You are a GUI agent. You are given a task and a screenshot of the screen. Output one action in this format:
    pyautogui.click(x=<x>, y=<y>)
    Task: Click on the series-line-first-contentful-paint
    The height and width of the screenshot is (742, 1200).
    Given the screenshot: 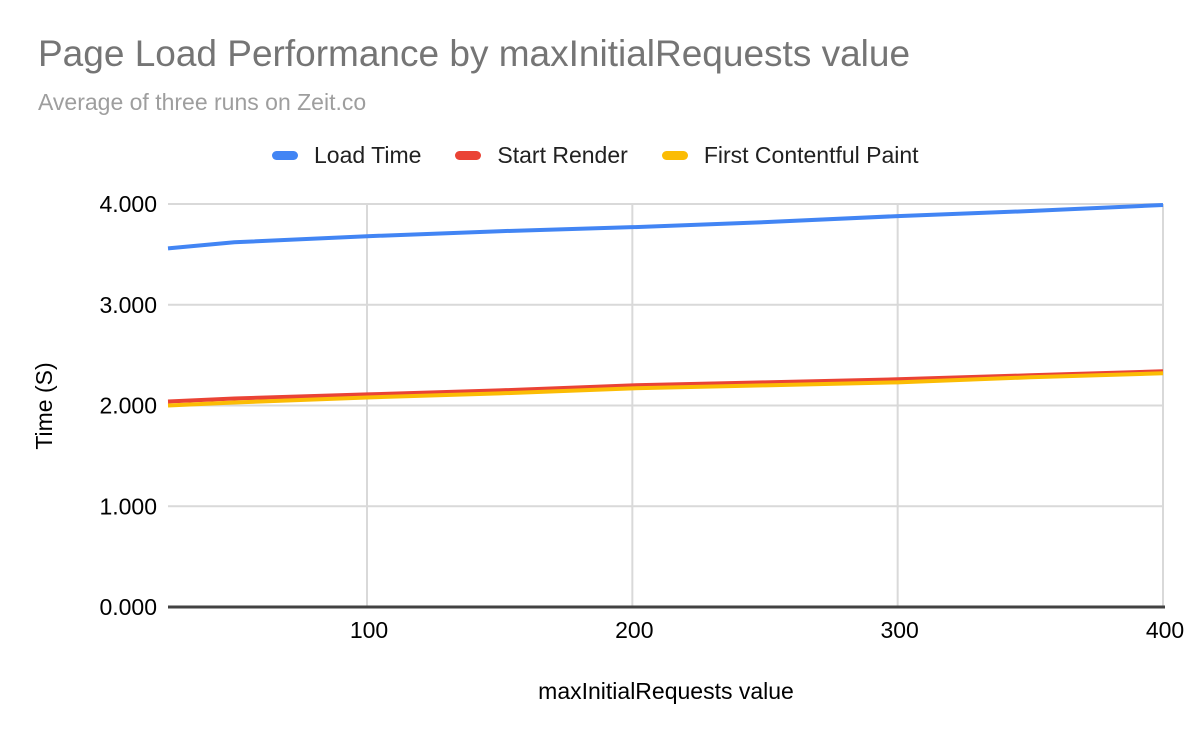 What is the action you would take?
    pyautogui.click(x=665, y=389)
    